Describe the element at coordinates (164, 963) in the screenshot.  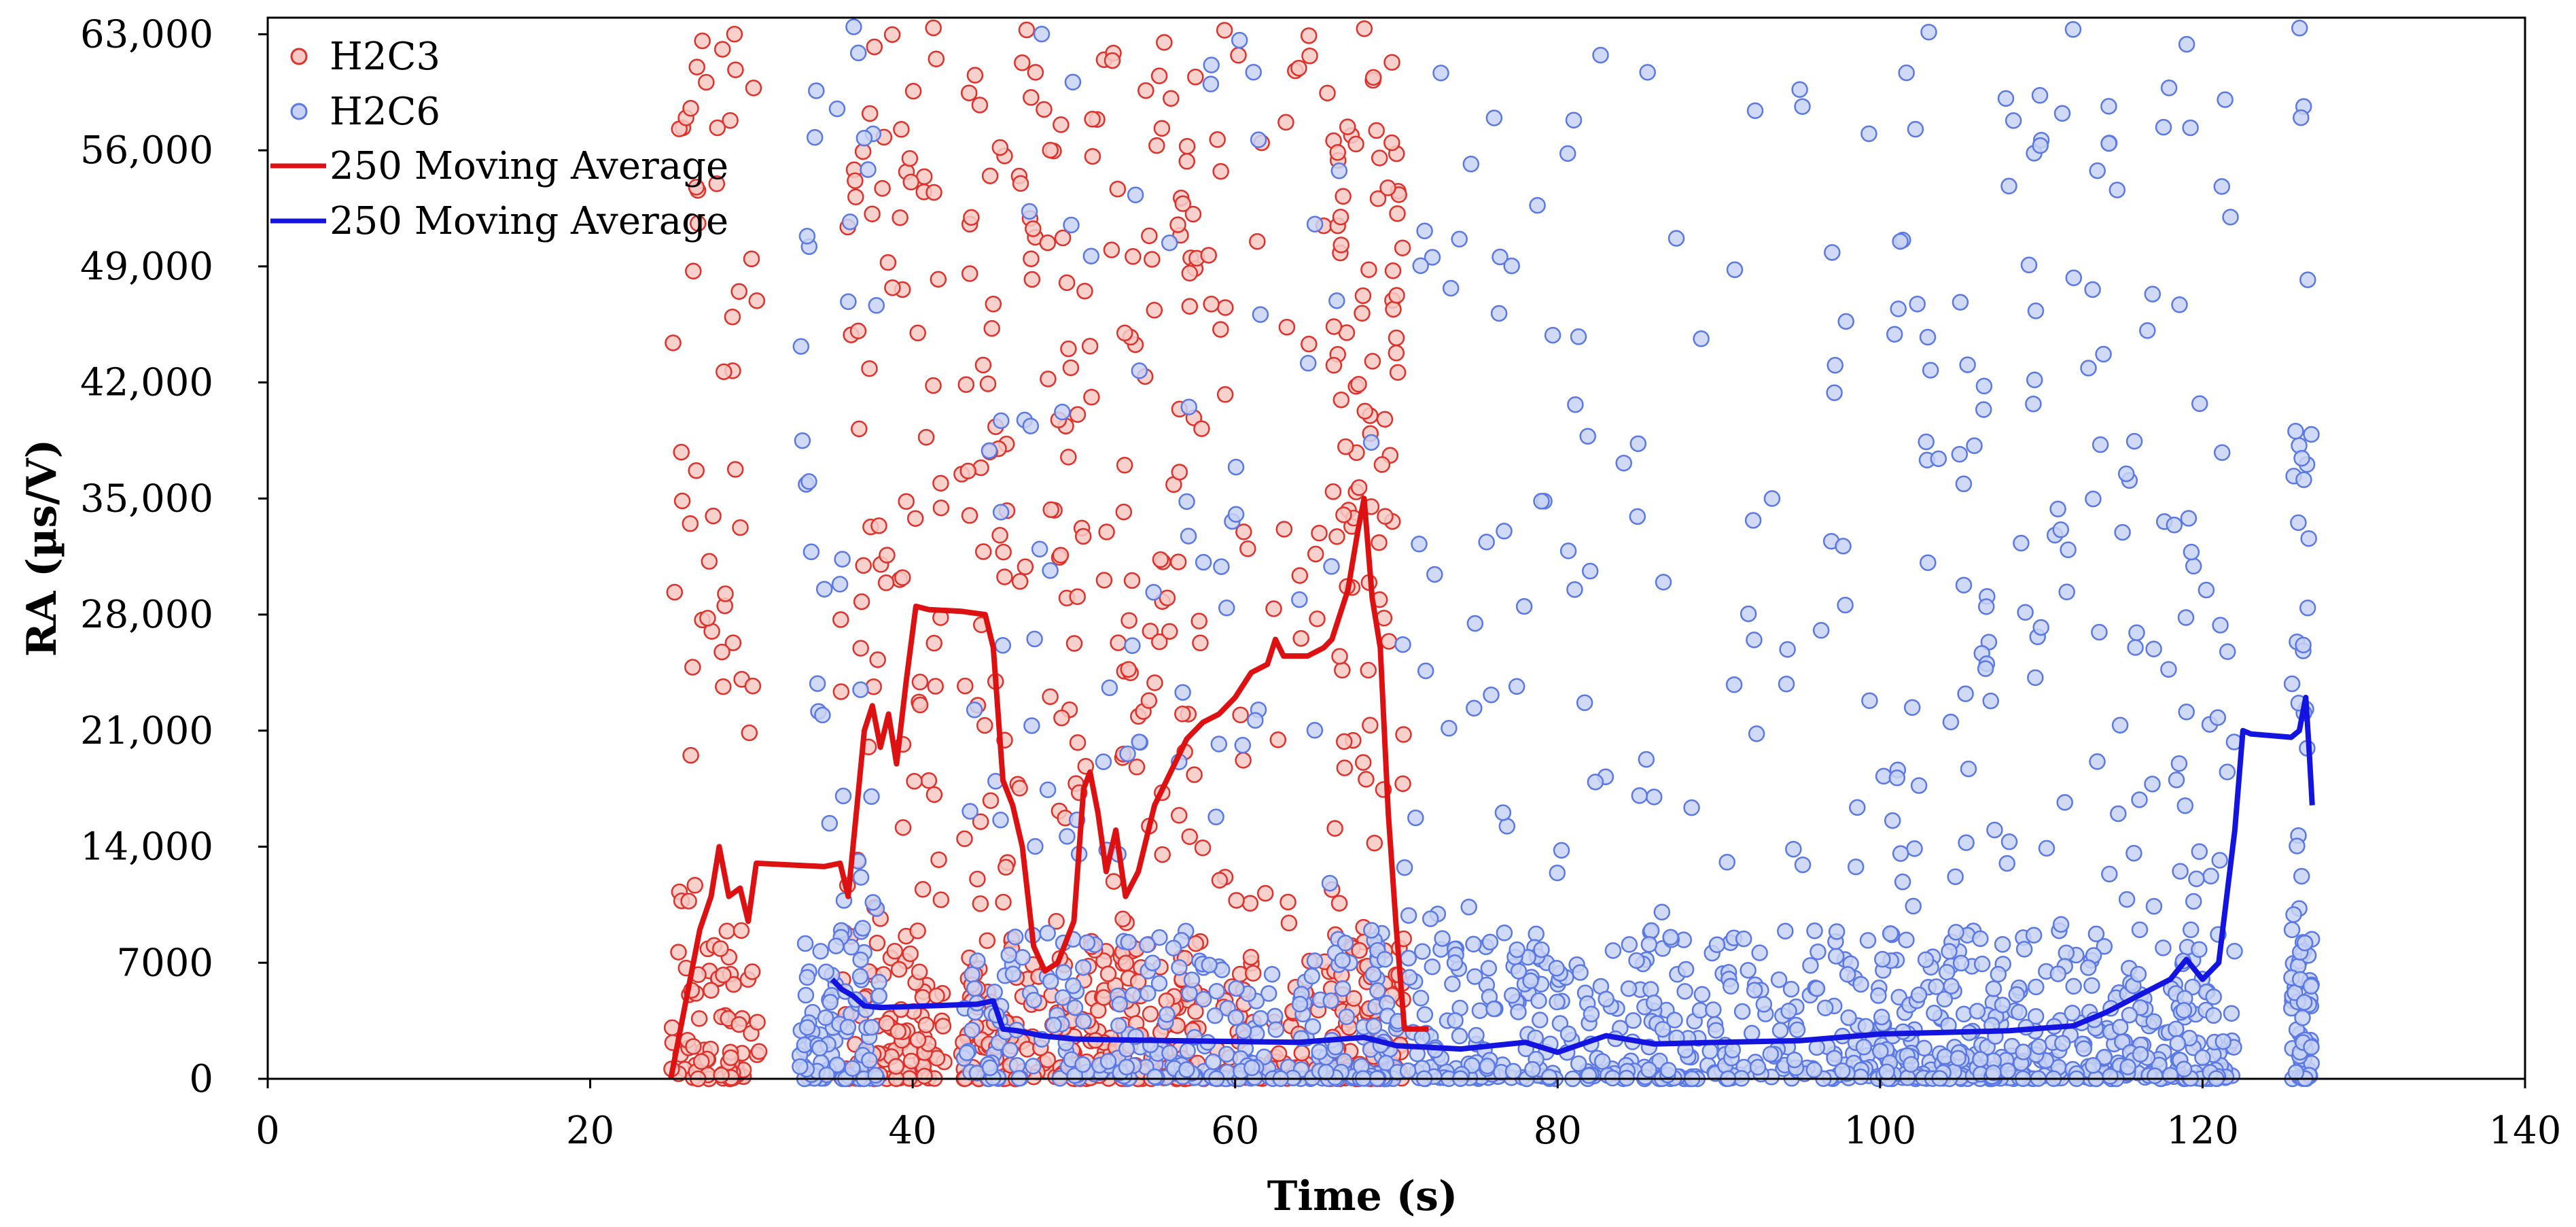
I see `y-tick-label: 7000` at that location.